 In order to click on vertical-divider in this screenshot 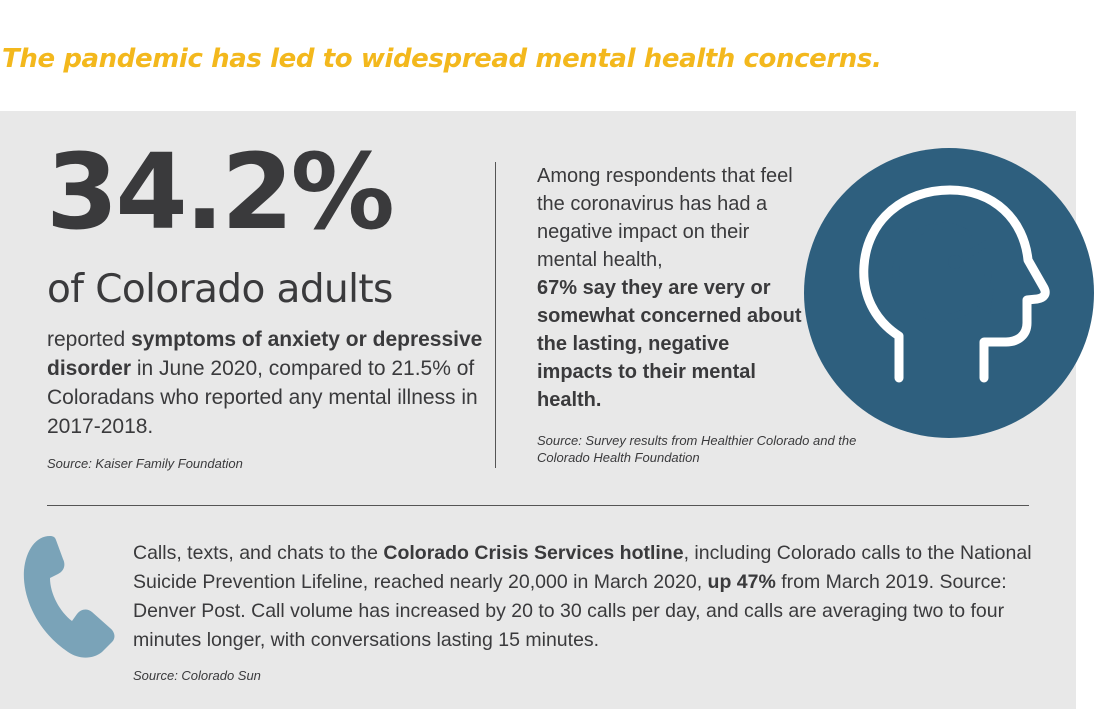, I will do `click(495, 315)`.